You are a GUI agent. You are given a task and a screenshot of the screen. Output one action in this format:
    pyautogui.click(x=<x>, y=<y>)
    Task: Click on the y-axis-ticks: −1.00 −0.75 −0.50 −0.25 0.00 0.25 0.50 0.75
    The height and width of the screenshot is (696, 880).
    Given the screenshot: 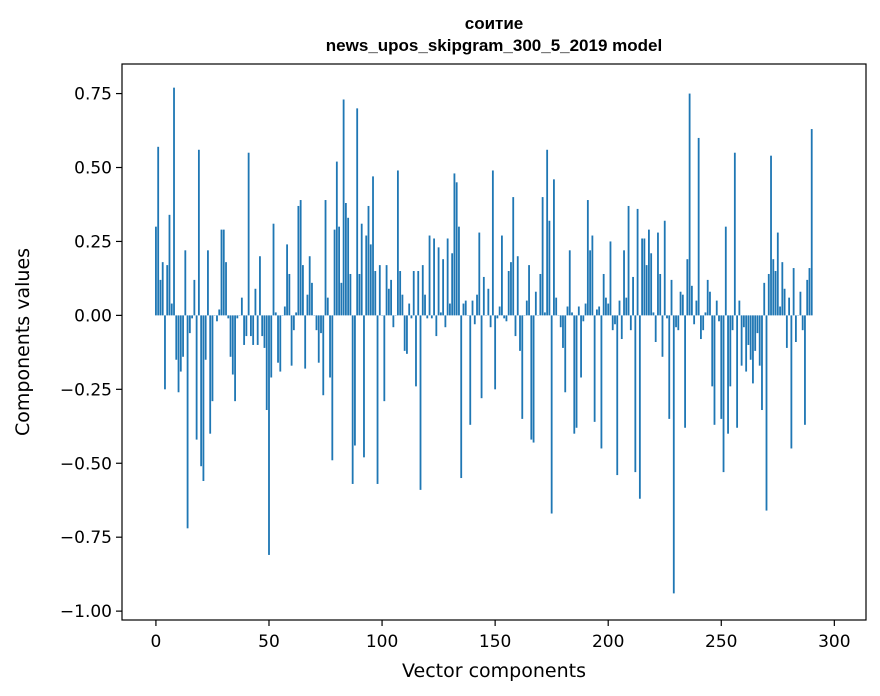 What is the action you would take?
    pyautogui.click(x=91, y=353)
    